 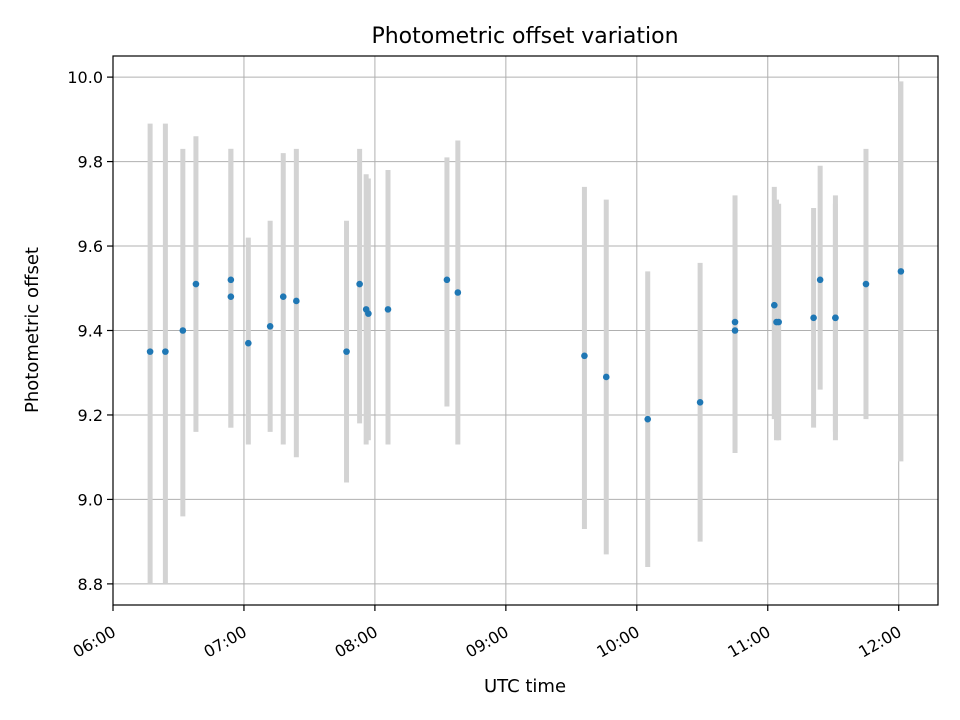 What do you see at coordinates (525, 686) in the screenshot?
I see `x-axis-label: UTC time` at bounding box center [525, 686].